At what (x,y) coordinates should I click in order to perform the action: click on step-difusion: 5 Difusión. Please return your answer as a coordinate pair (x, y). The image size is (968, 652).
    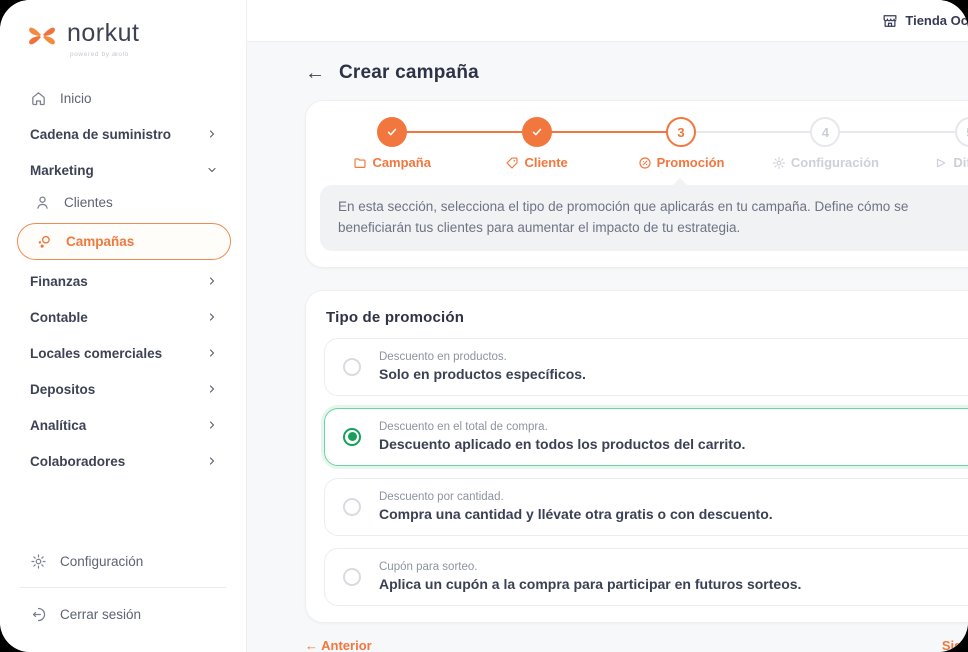
    Looking at the image, I should click on (932, 143).